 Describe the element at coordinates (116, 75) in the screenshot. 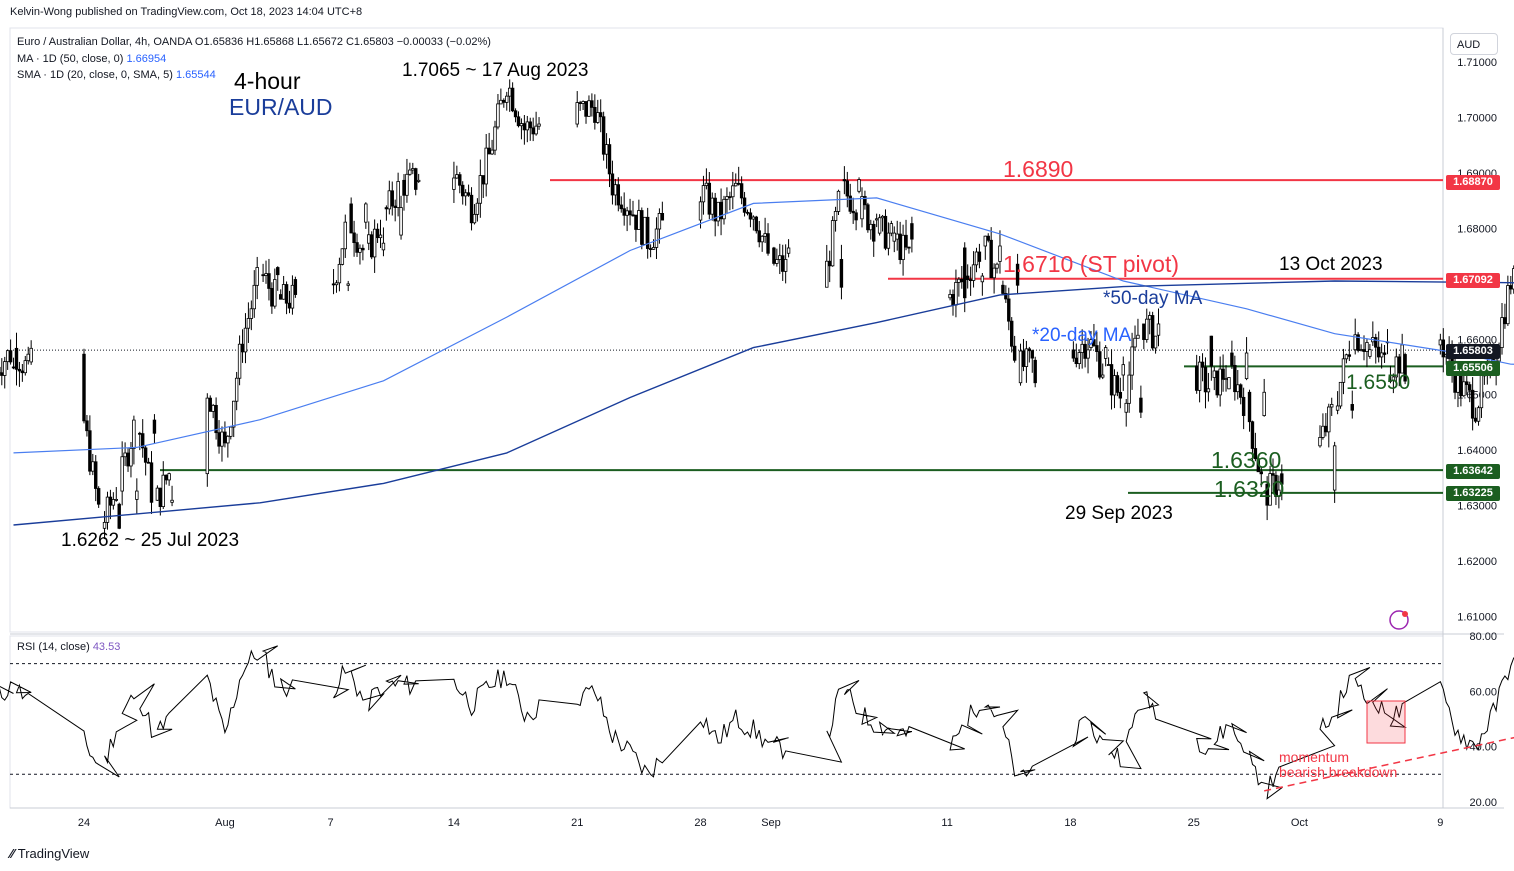

I see `sma-legend: SMA · 1D (20, close, 0, SMA, 5) 1.65544` at that location.